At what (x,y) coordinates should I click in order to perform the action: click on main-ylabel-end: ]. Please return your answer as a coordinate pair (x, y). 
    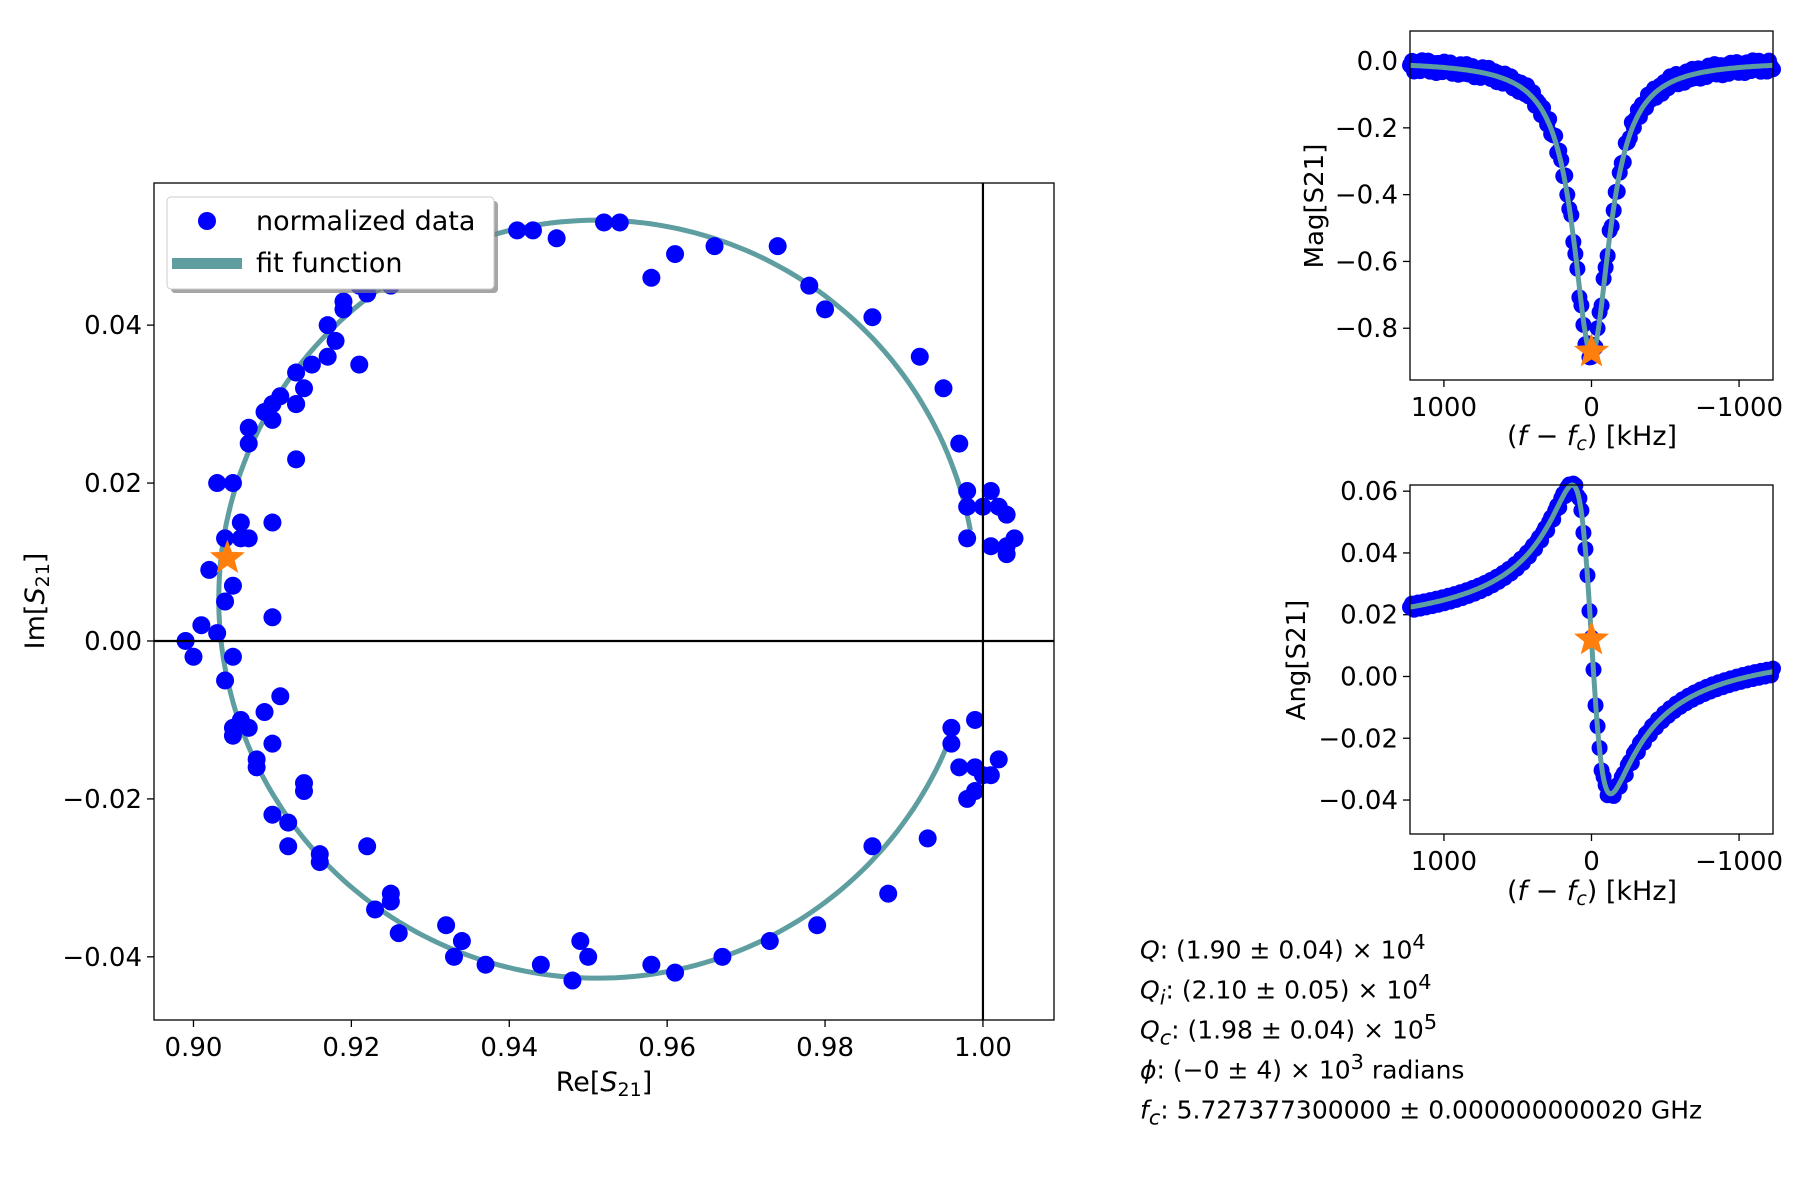
    Looking at the image, I should click on (35, 558).